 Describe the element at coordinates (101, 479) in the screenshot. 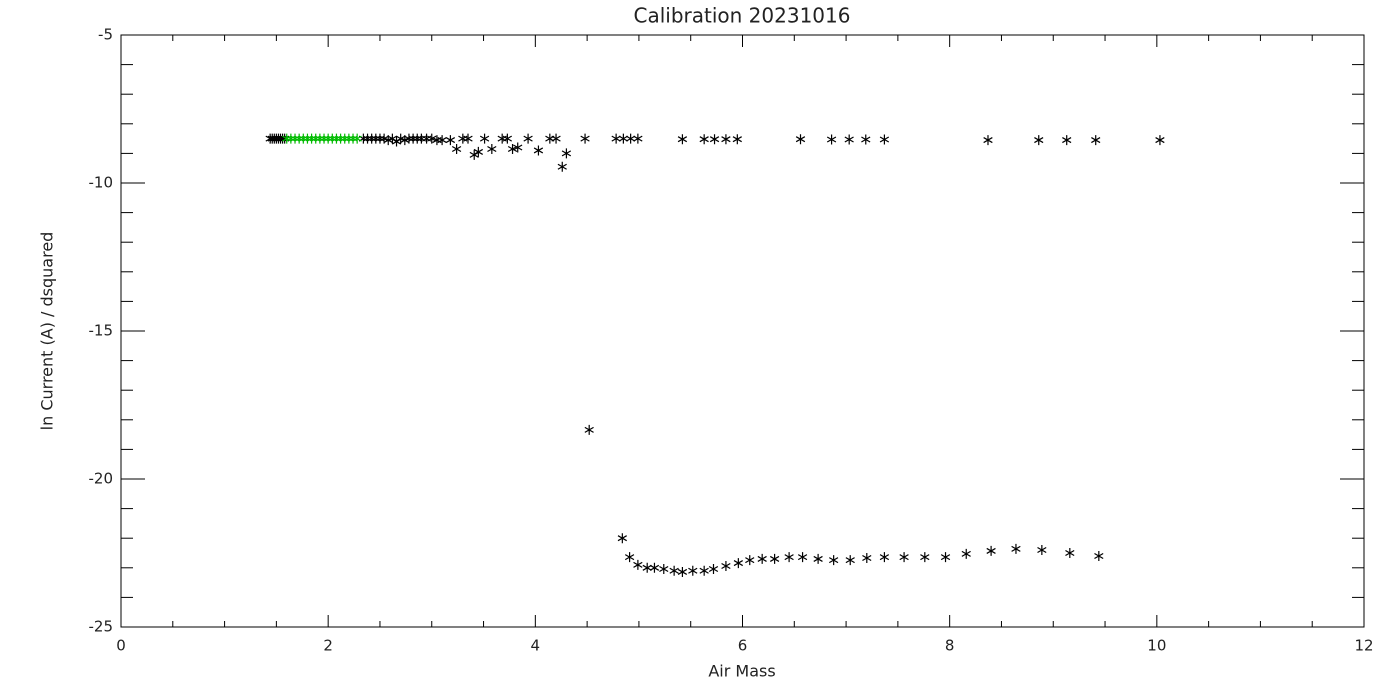

I see `y-tick-label: -20` at that location.